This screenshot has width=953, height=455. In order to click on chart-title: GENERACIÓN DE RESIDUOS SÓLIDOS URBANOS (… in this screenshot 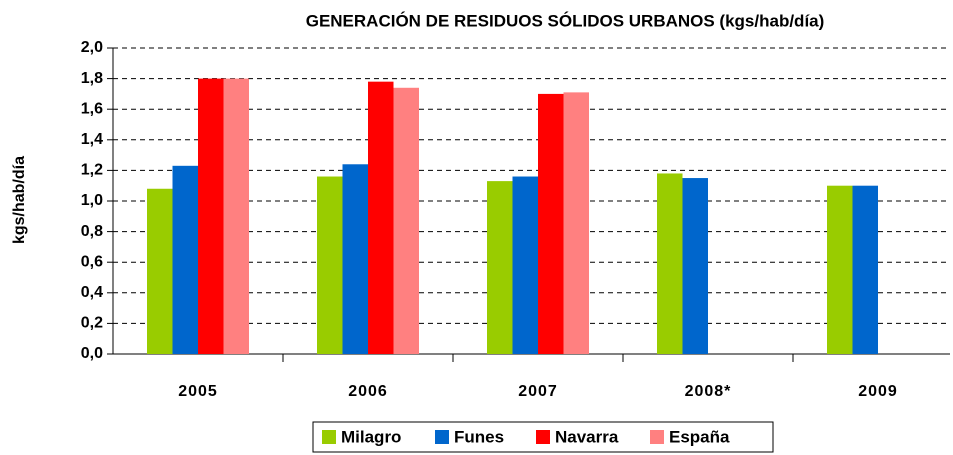, I will do `click(565, 20)`.